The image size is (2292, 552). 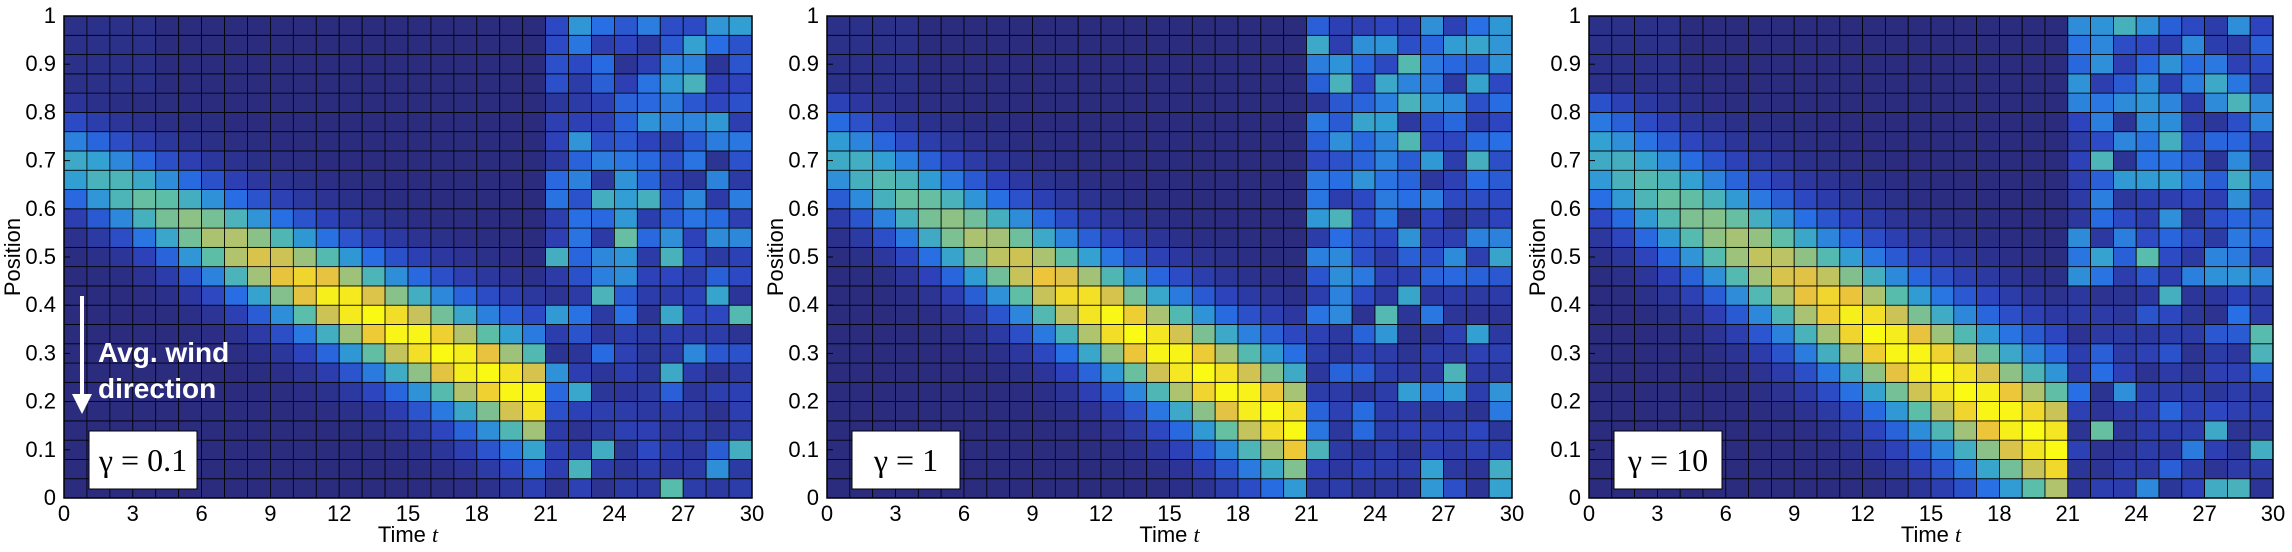 I want to click on y-tick-label: 0.9, so click(x=803, y=63).